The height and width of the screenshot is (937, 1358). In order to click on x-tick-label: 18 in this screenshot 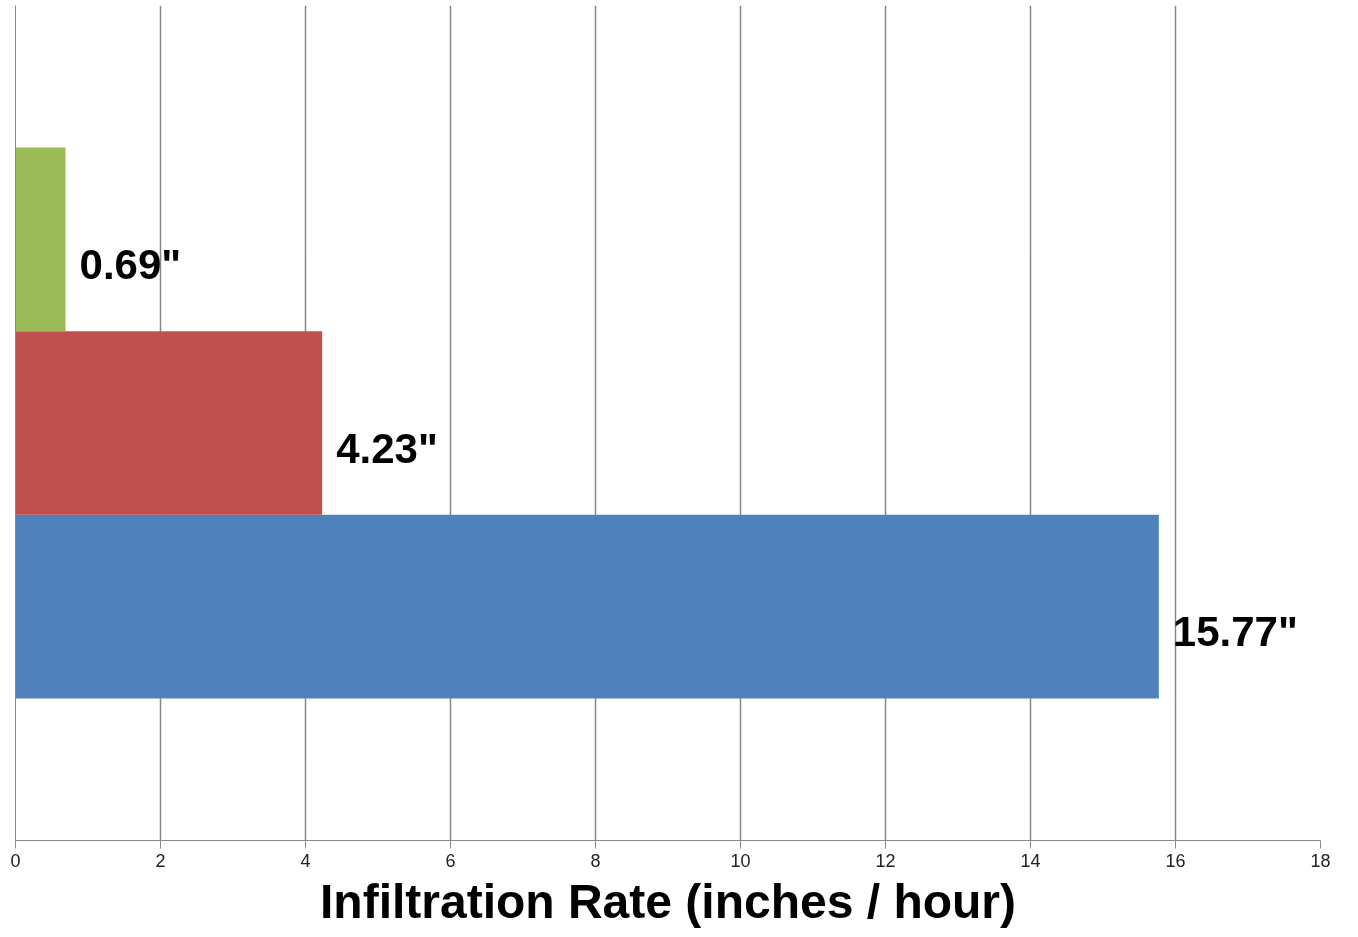, I will do `click(1320, 860)`.